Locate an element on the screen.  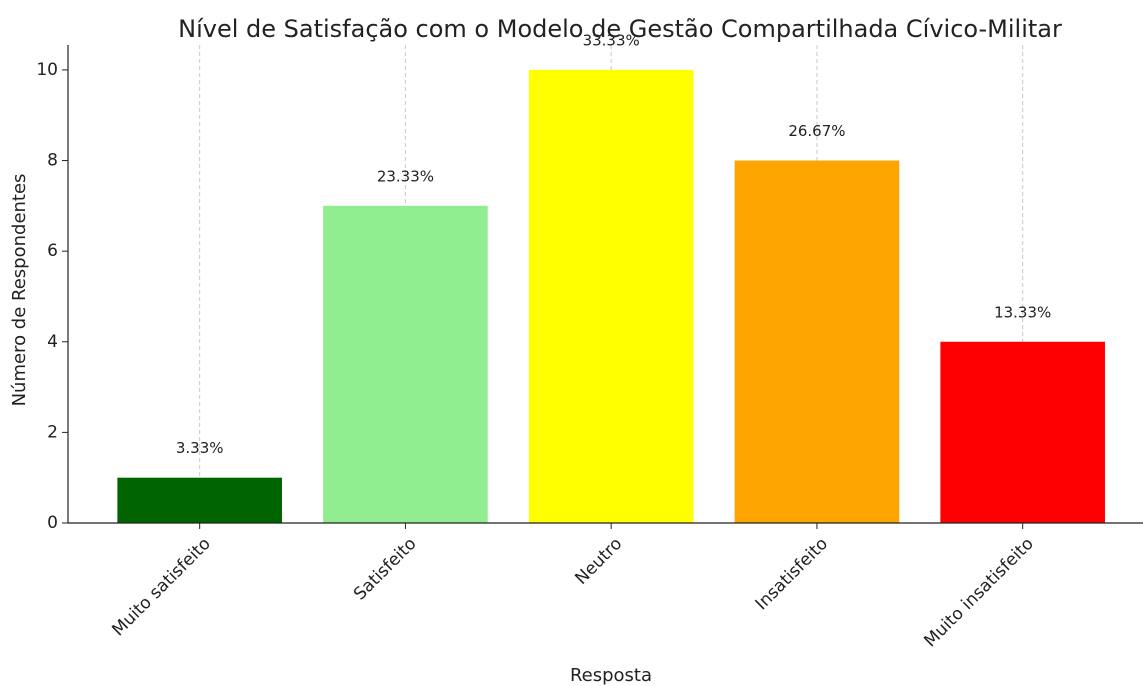
x-tick-label: Muito satisfeito is located at coordinates (161, 587).